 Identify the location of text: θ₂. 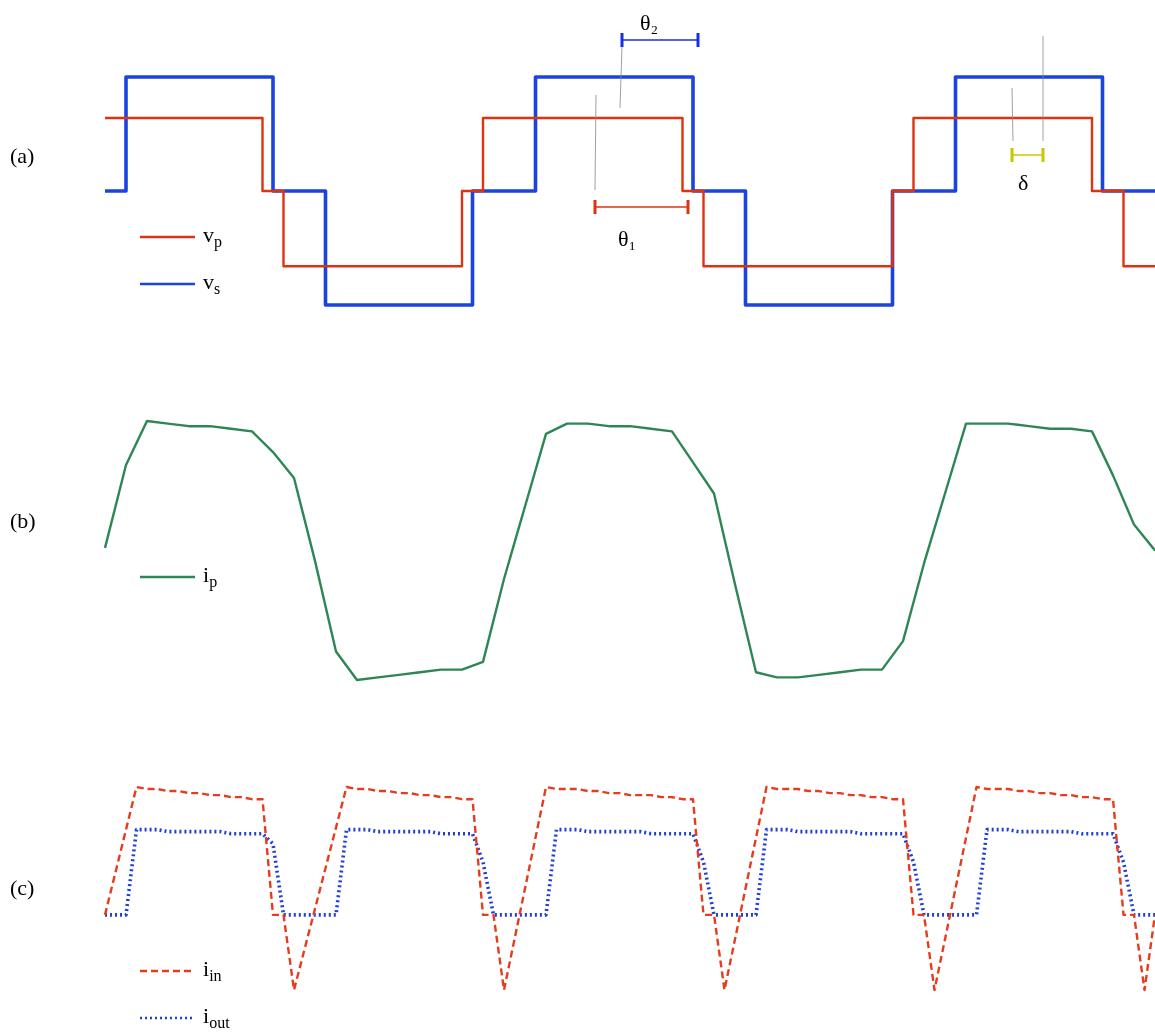
(649, 22).